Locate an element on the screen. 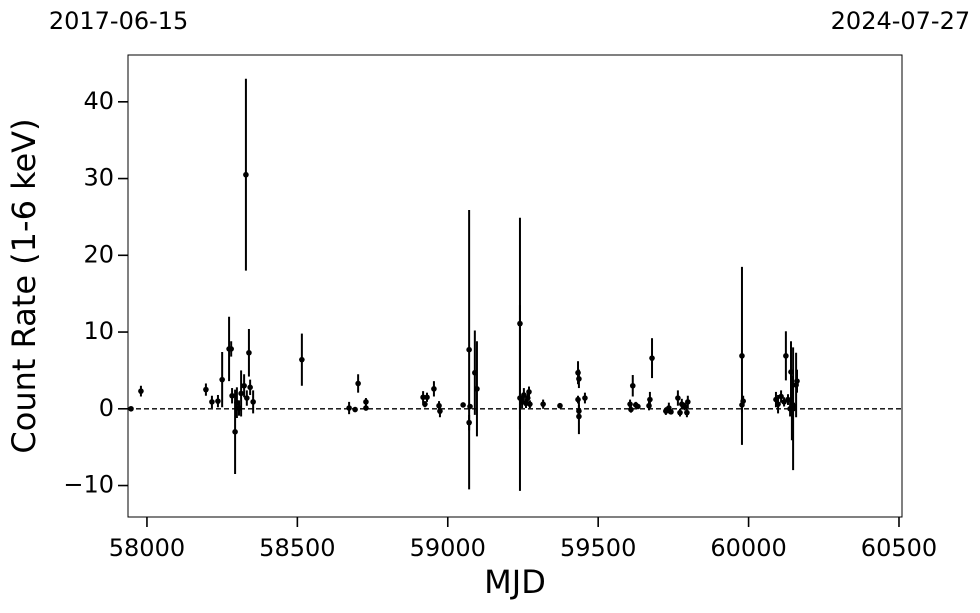 The width and height of the screenshot is (980, 613). y-tick-label: 40 is located at coordinates (98, 101).